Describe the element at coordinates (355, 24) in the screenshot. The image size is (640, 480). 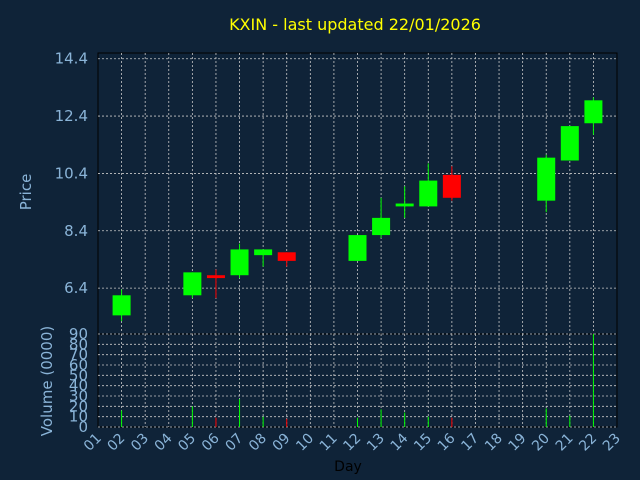
I see `chart-title: KXIN - last updated 22/01/2026` at that location.